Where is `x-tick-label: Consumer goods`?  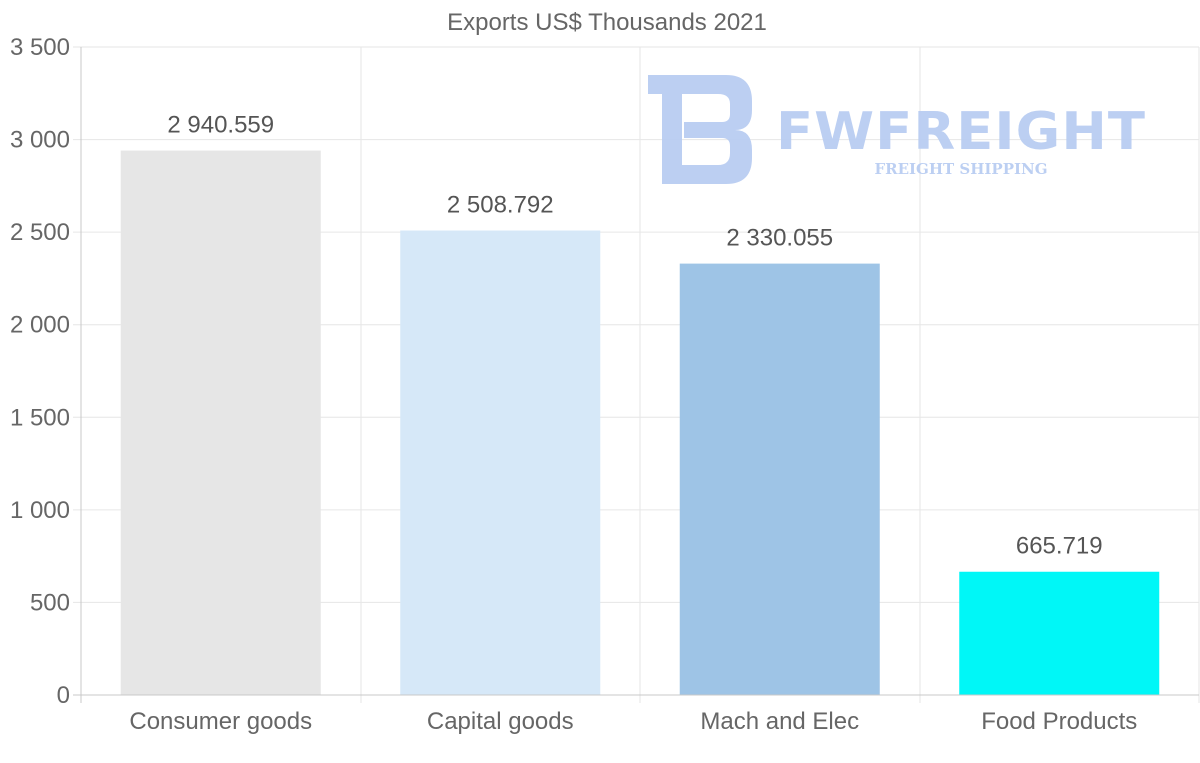
x-tick-label: Consumer goods is located at coordinates (220, 721).